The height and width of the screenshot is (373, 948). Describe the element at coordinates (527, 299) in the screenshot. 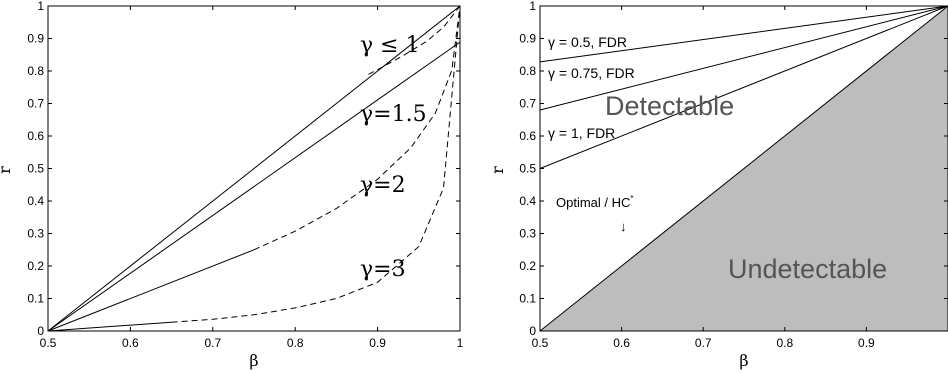

I see `right-ytick-label: 0.1` at that location.